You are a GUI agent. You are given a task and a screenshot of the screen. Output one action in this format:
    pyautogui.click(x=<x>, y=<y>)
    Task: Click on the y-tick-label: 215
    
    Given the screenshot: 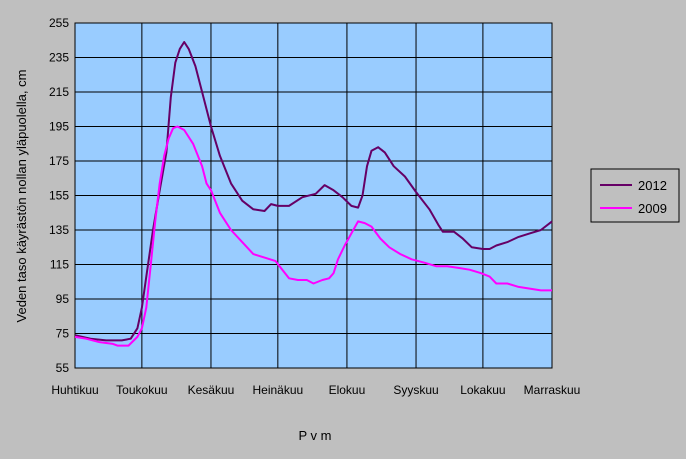 What is the action you would take?
    pyautogui.click(x=59, y=92)
    